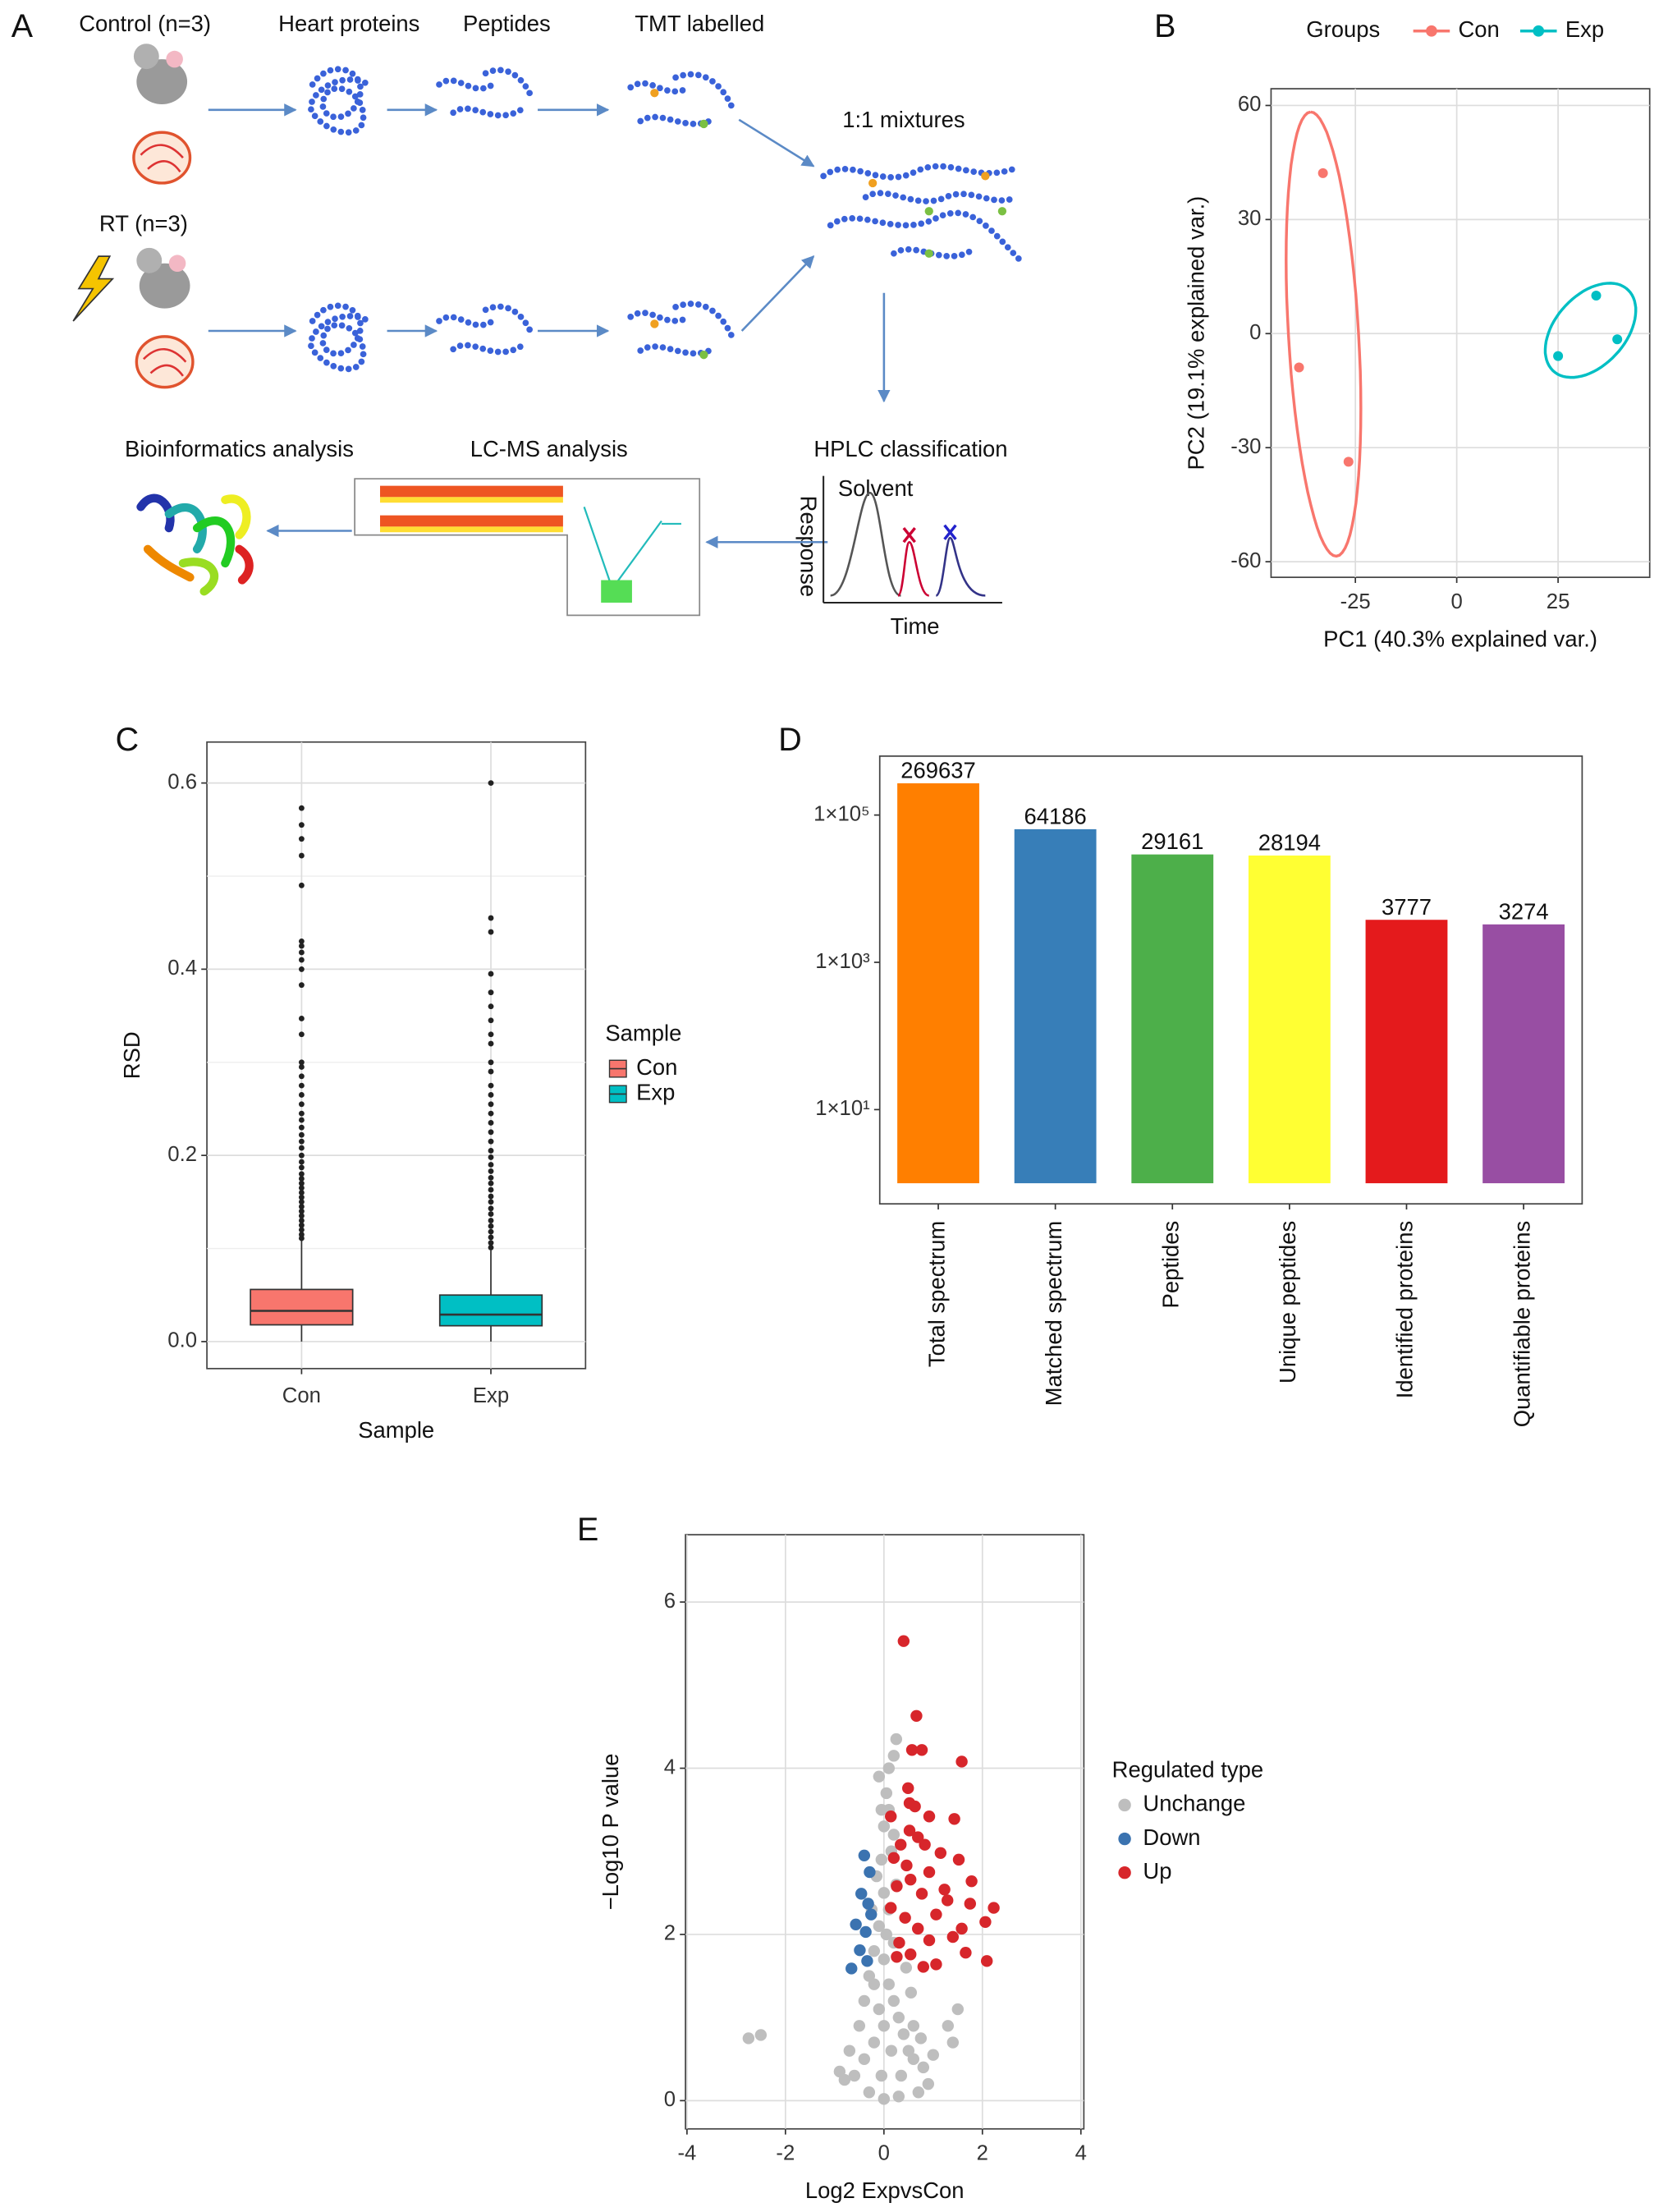 The width and height of the screenshot is (1668, 2212). I want to click on stage-label: TMT labelled, so click(699, 23).